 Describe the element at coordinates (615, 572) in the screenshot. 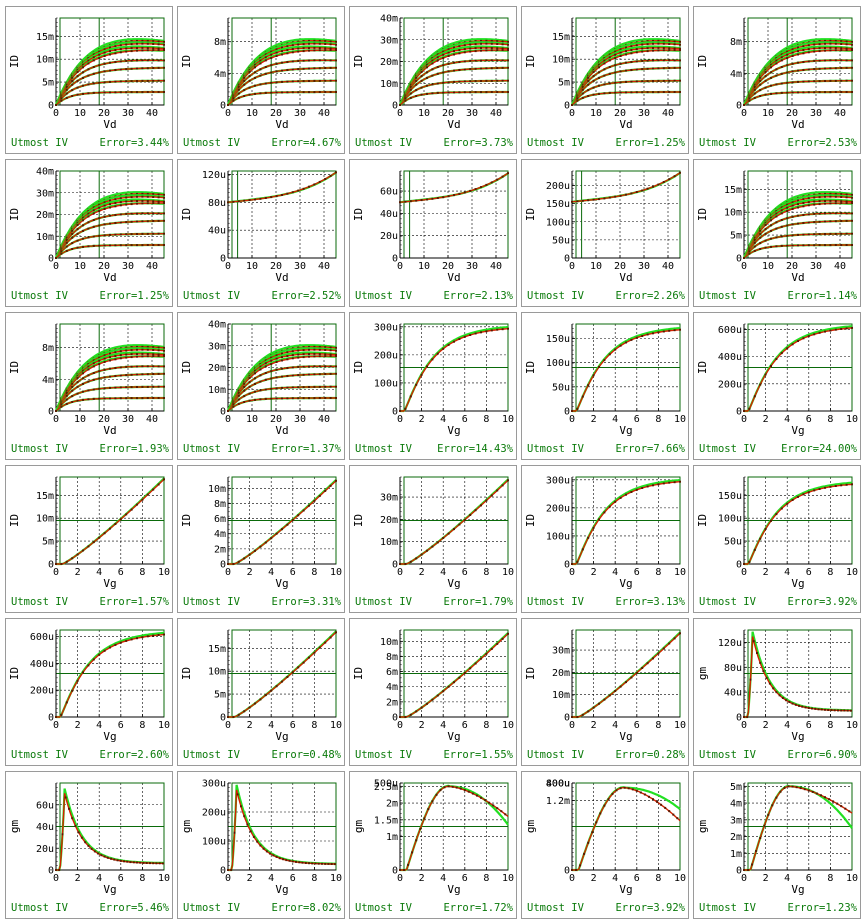

I see `x-tick-label: 4` at that location.